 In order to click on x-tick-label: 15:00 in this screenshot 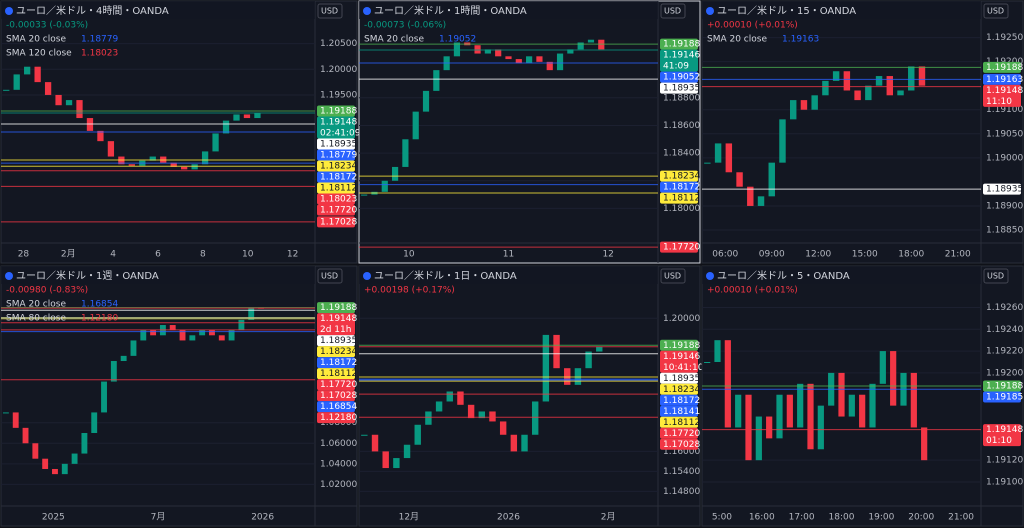, I will do `click(865, 255)`.